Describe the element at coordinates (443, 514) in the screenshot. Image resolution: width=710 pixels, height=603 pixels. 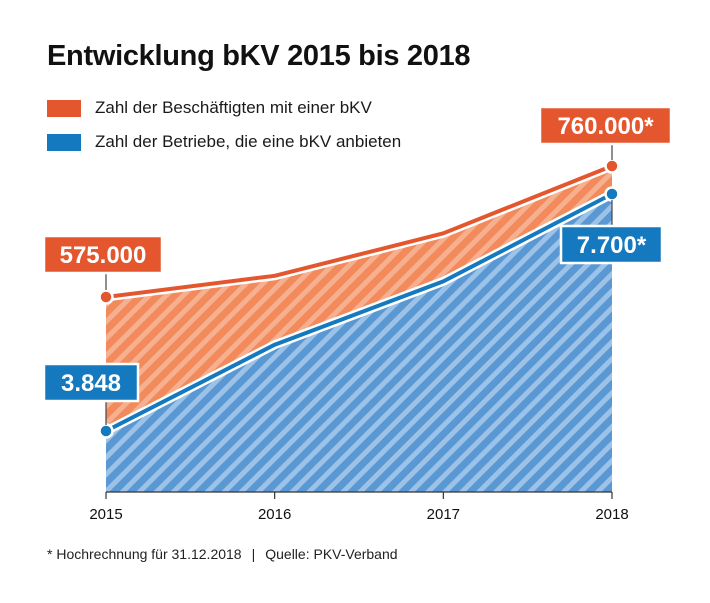
I see `x-tick-label-2017: 2017` at that location.